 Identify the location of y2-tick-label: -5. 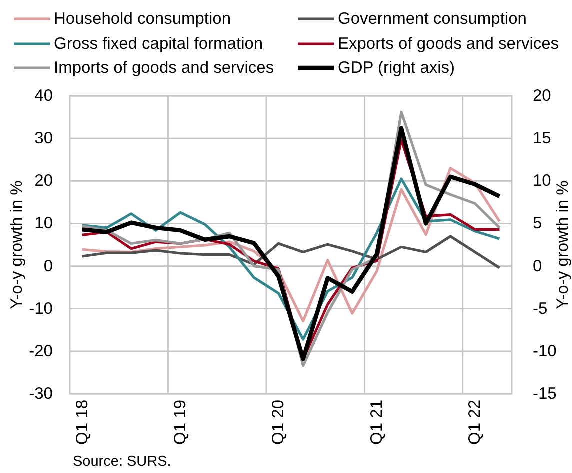
(540, 309).